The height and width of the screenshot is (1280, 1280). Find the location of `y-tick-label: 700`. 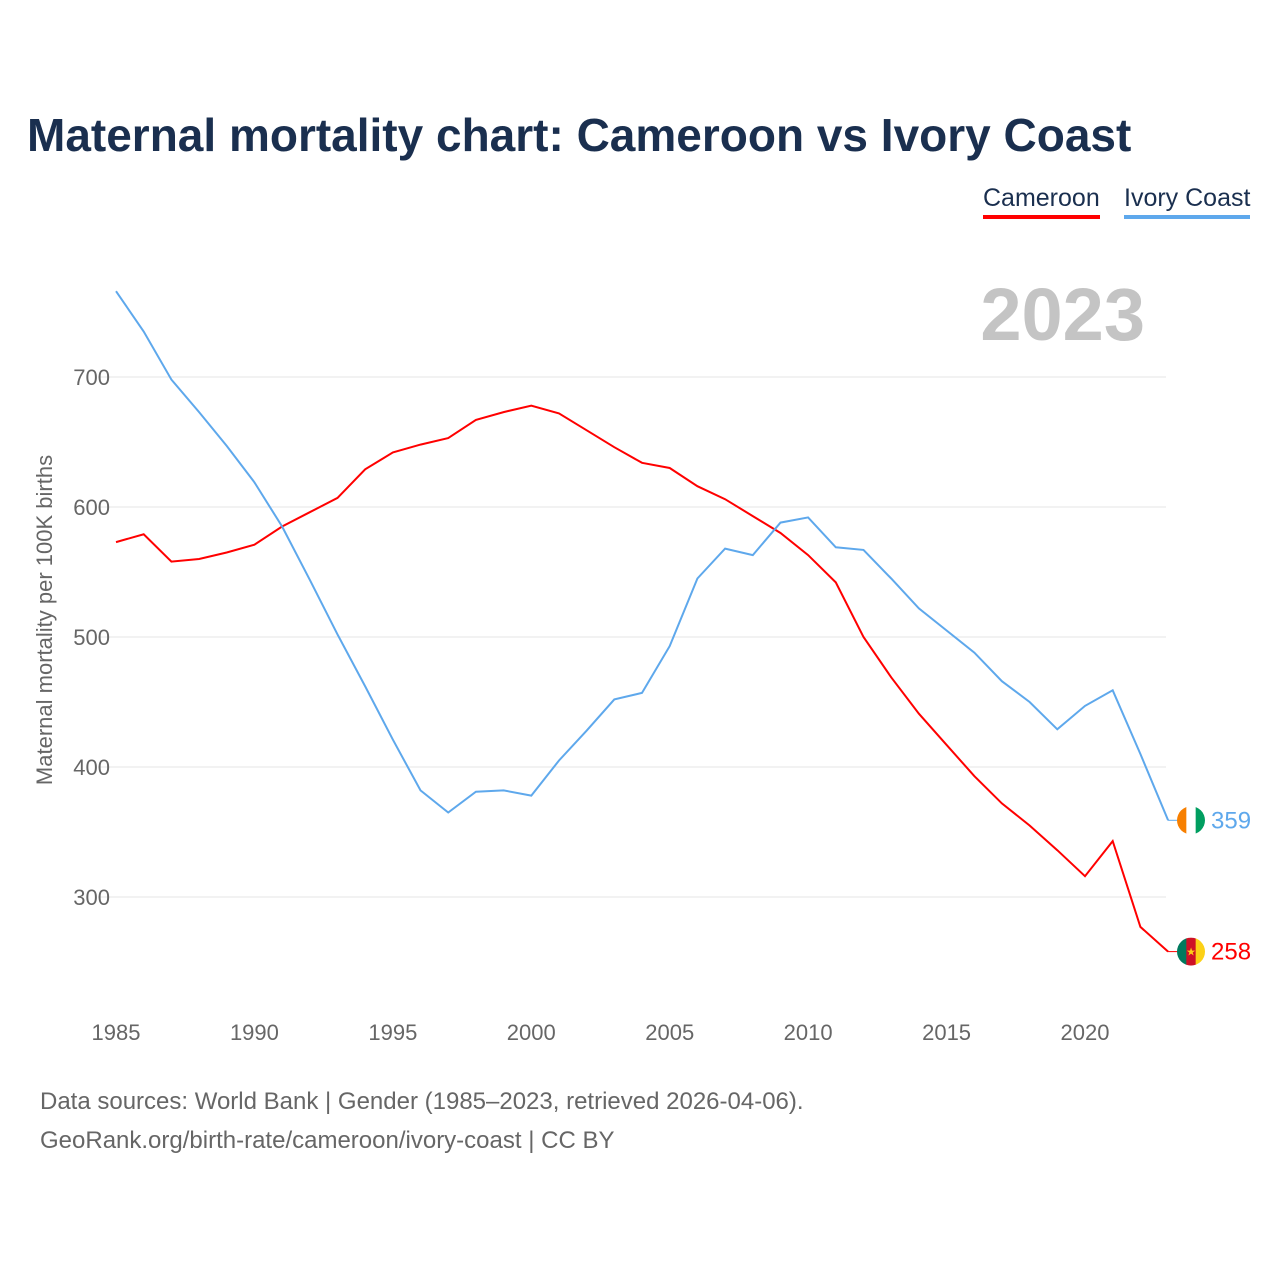

y-tick-label: 700 is located at coordinates (91, 377).